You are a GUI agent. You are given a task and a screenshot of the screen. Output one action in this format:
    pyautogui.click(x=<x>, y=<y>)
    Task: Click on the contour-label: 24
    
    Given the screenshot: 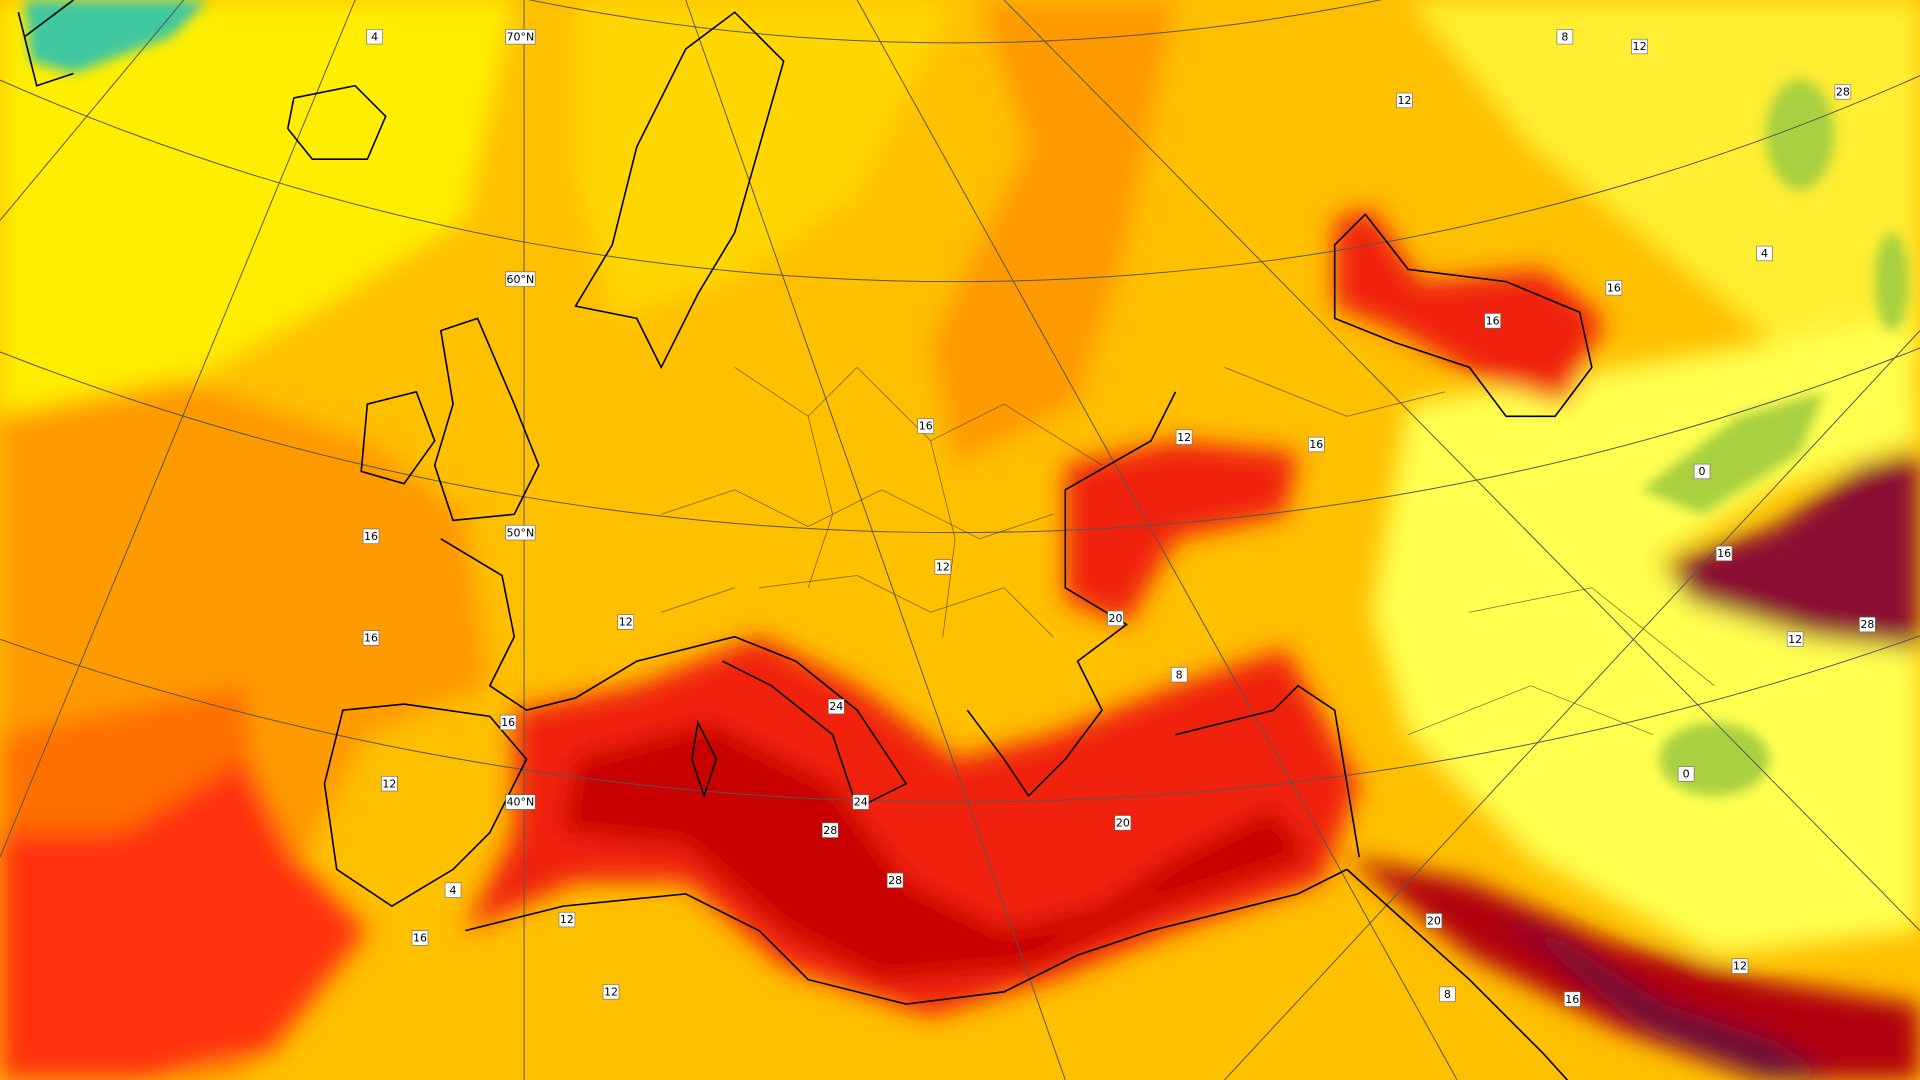 What is the action you would take?
    pyautogui.click(x=861, y=802)
    